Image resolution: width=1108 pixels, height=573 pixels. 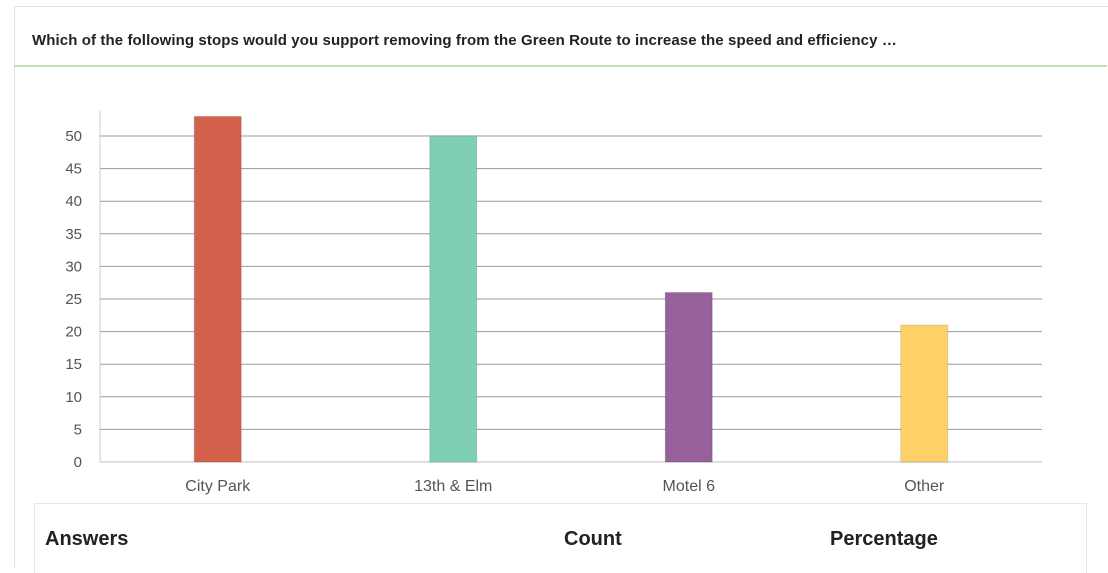 I want to click on x-axis-tick-labels: City Park 13th & Elm Motel 6 Other, so click(x=565, y=486).